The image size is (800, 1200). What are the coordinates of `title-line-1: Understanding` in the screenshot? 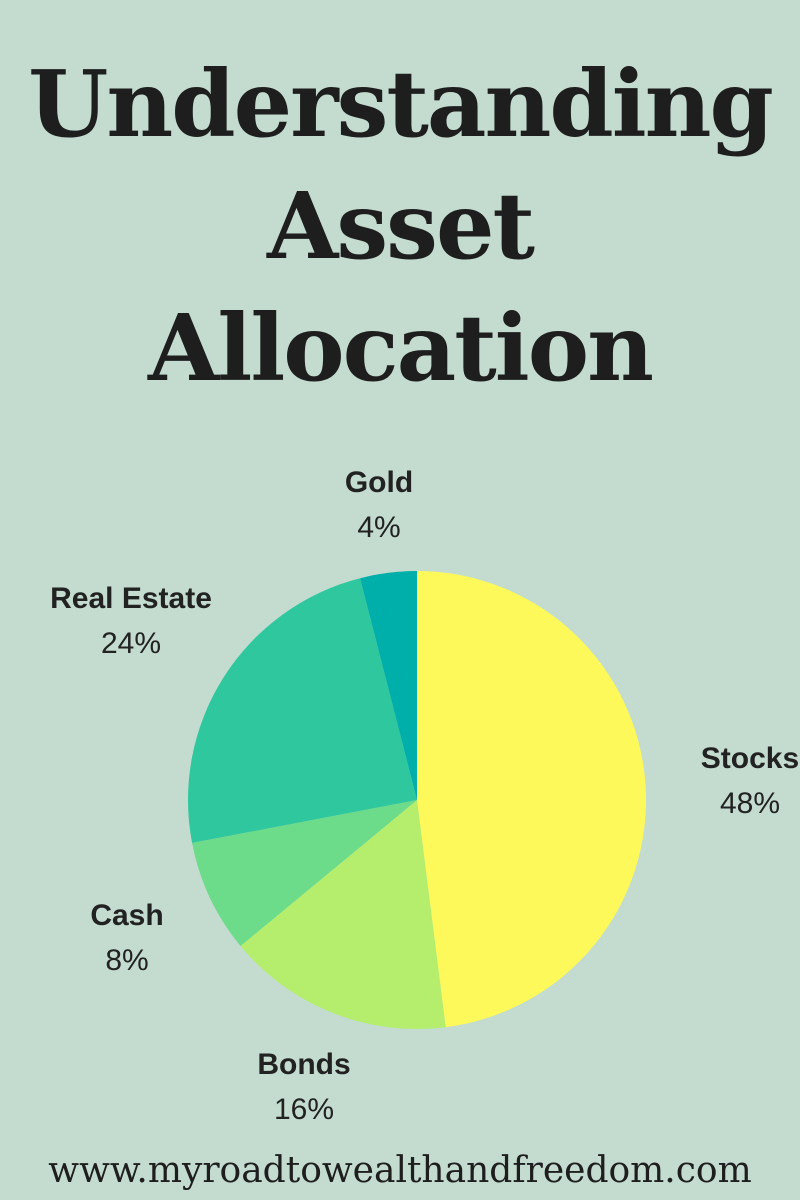 It's located at (401, 104).